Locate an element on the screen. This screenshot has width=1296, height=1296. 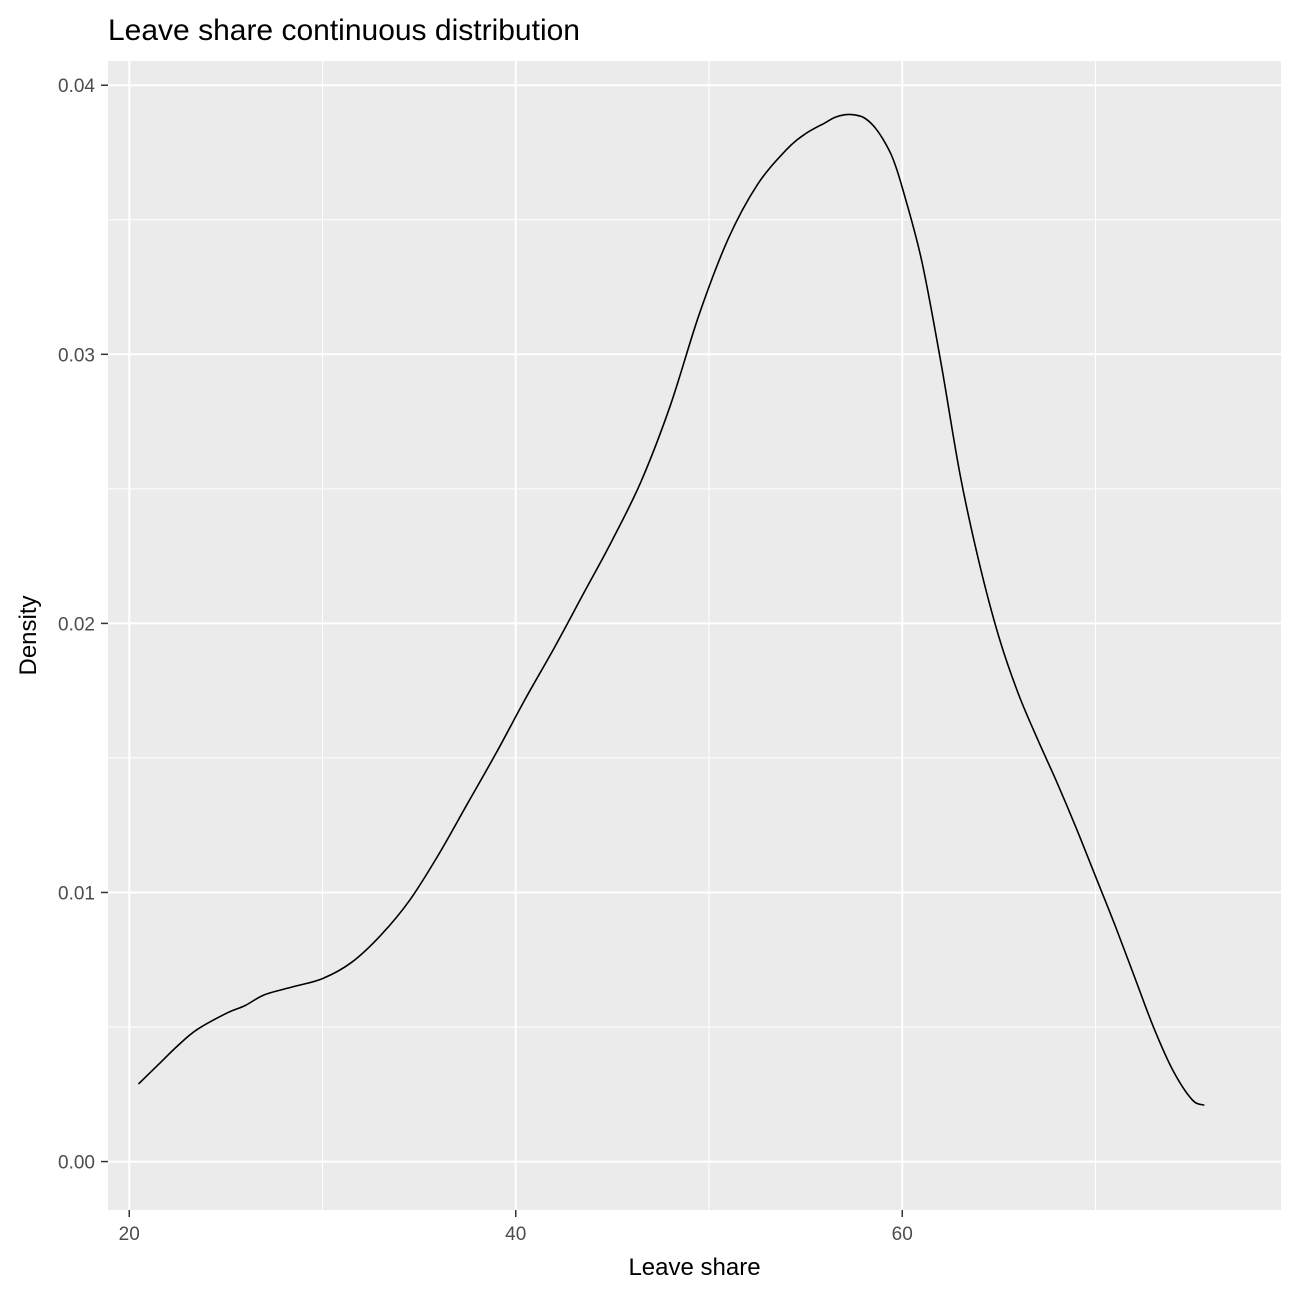
x-tick-label: 60 is located at coordinates (902, 1234).